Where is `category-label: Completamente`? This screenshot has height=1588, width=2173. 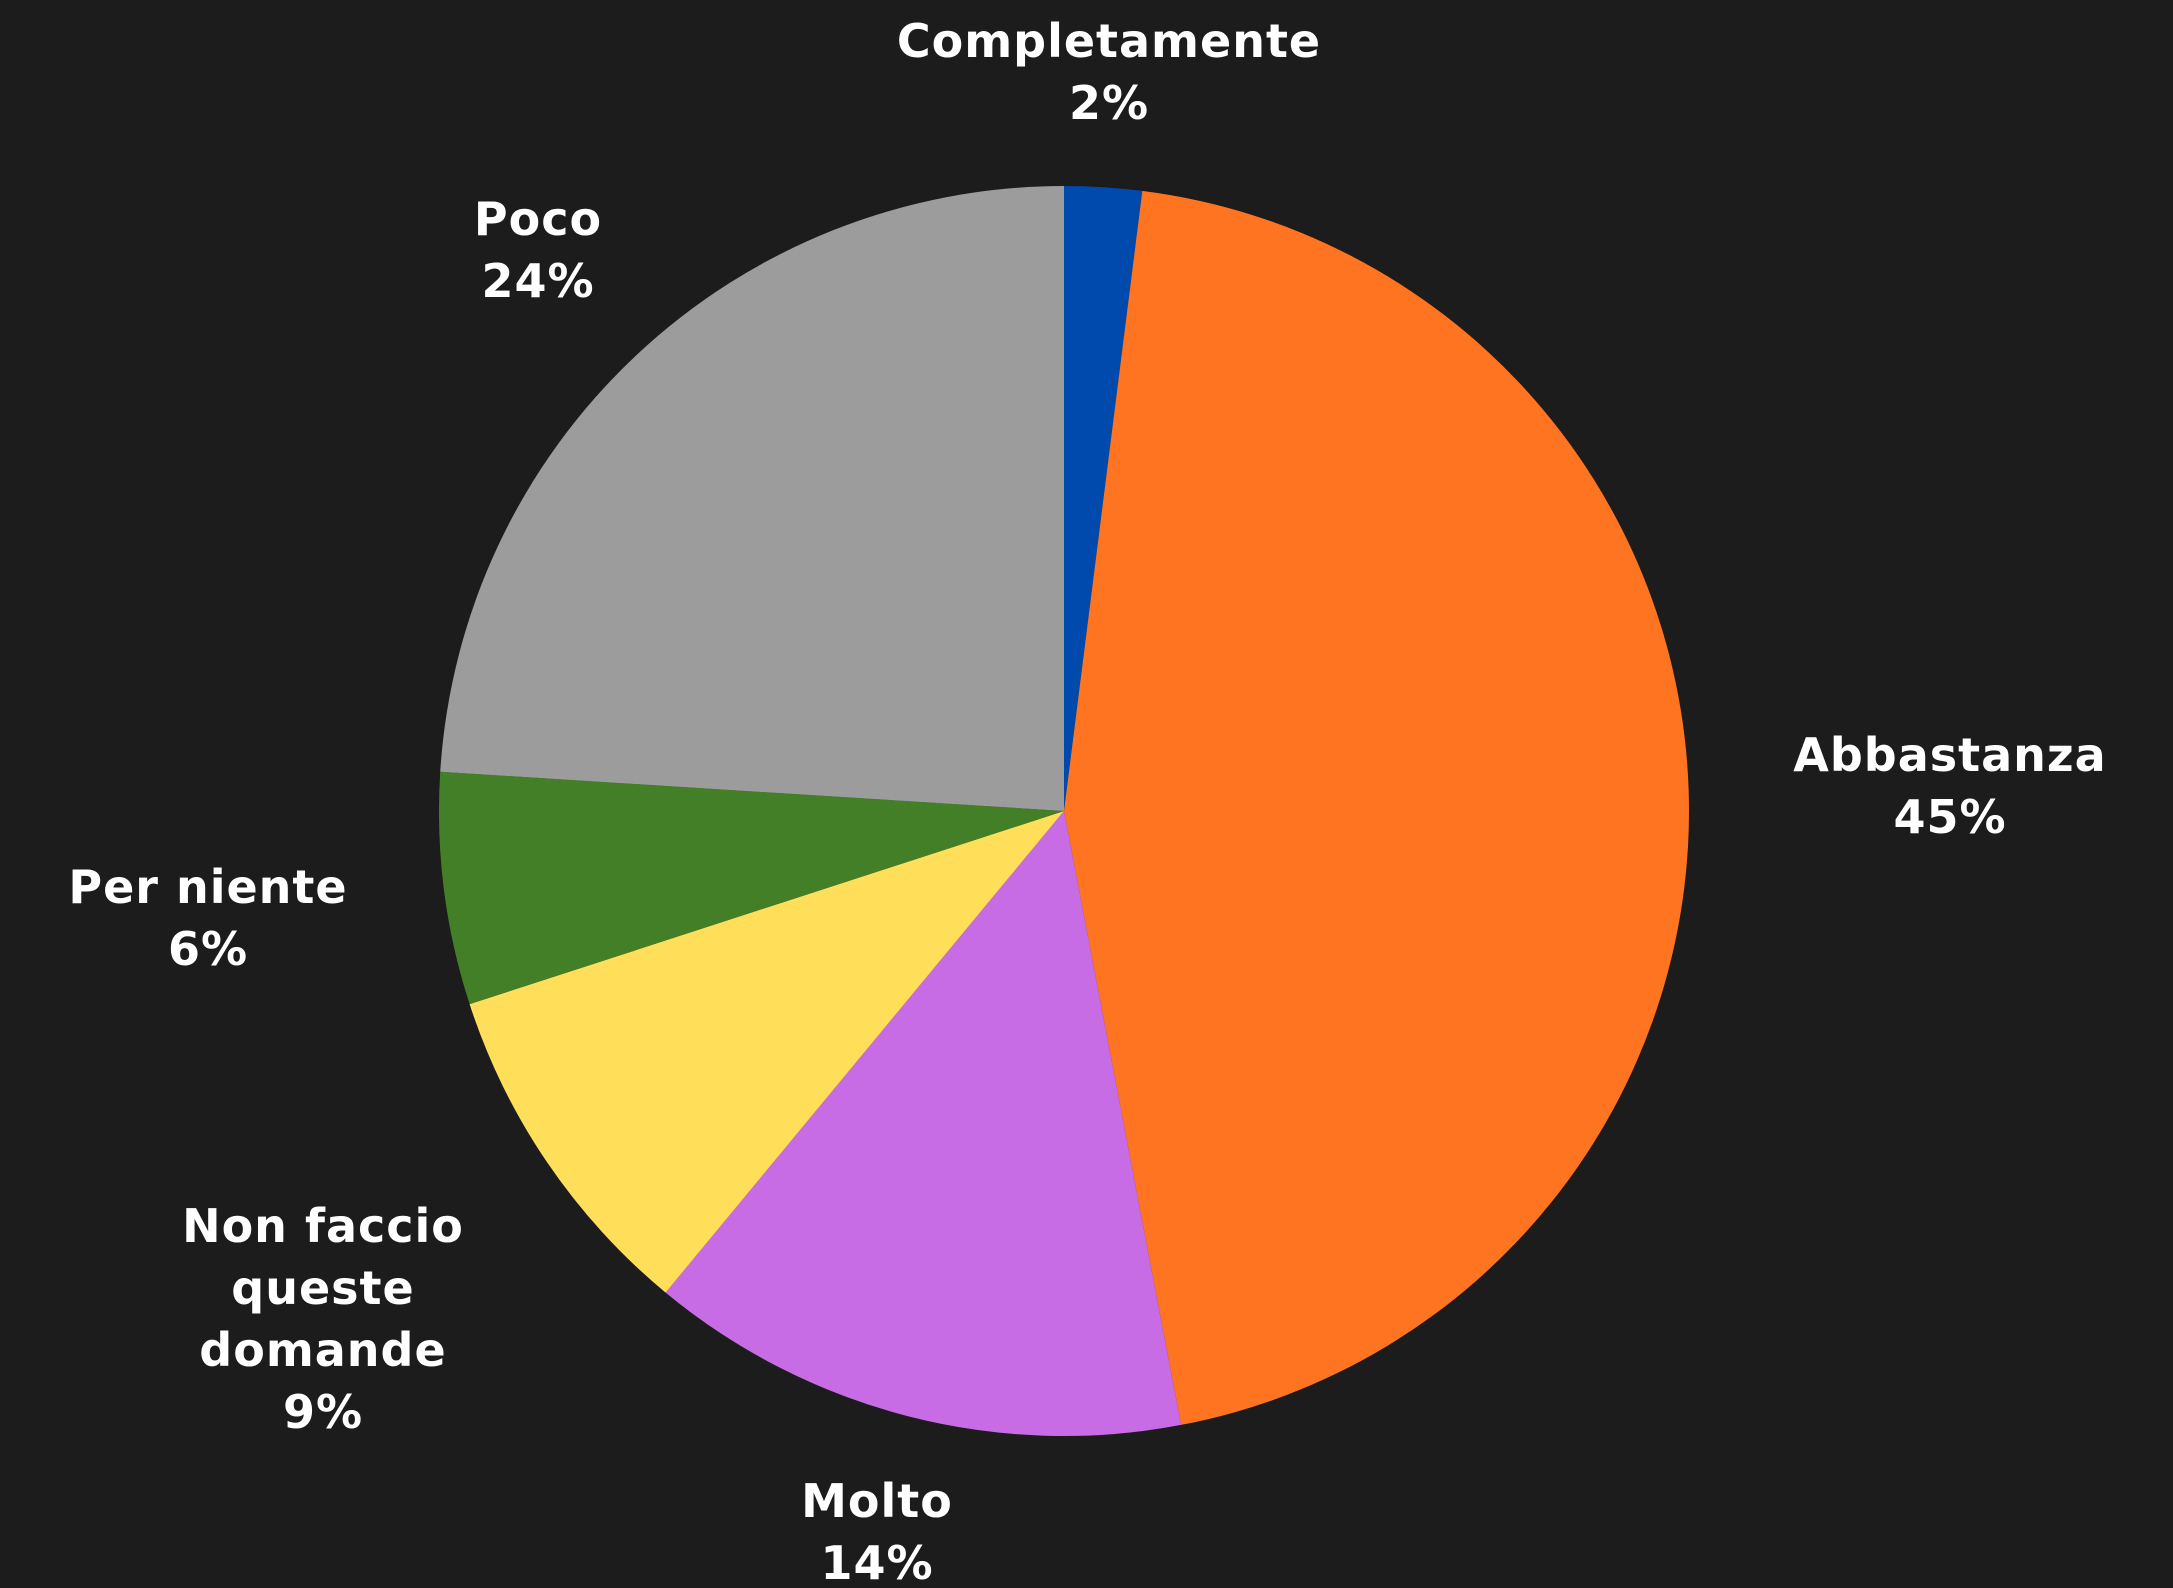 category-label: Completamente is located at coordinates (1109, 41).